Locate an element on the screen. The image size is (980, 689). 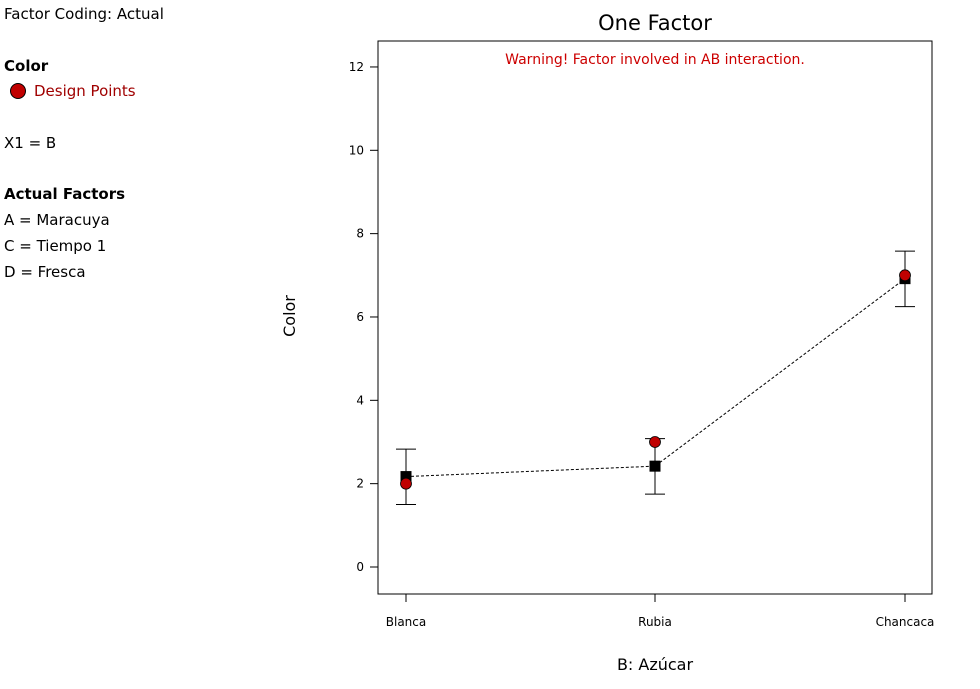
y-tick-label: 2 is located at coordinates (360, 484).